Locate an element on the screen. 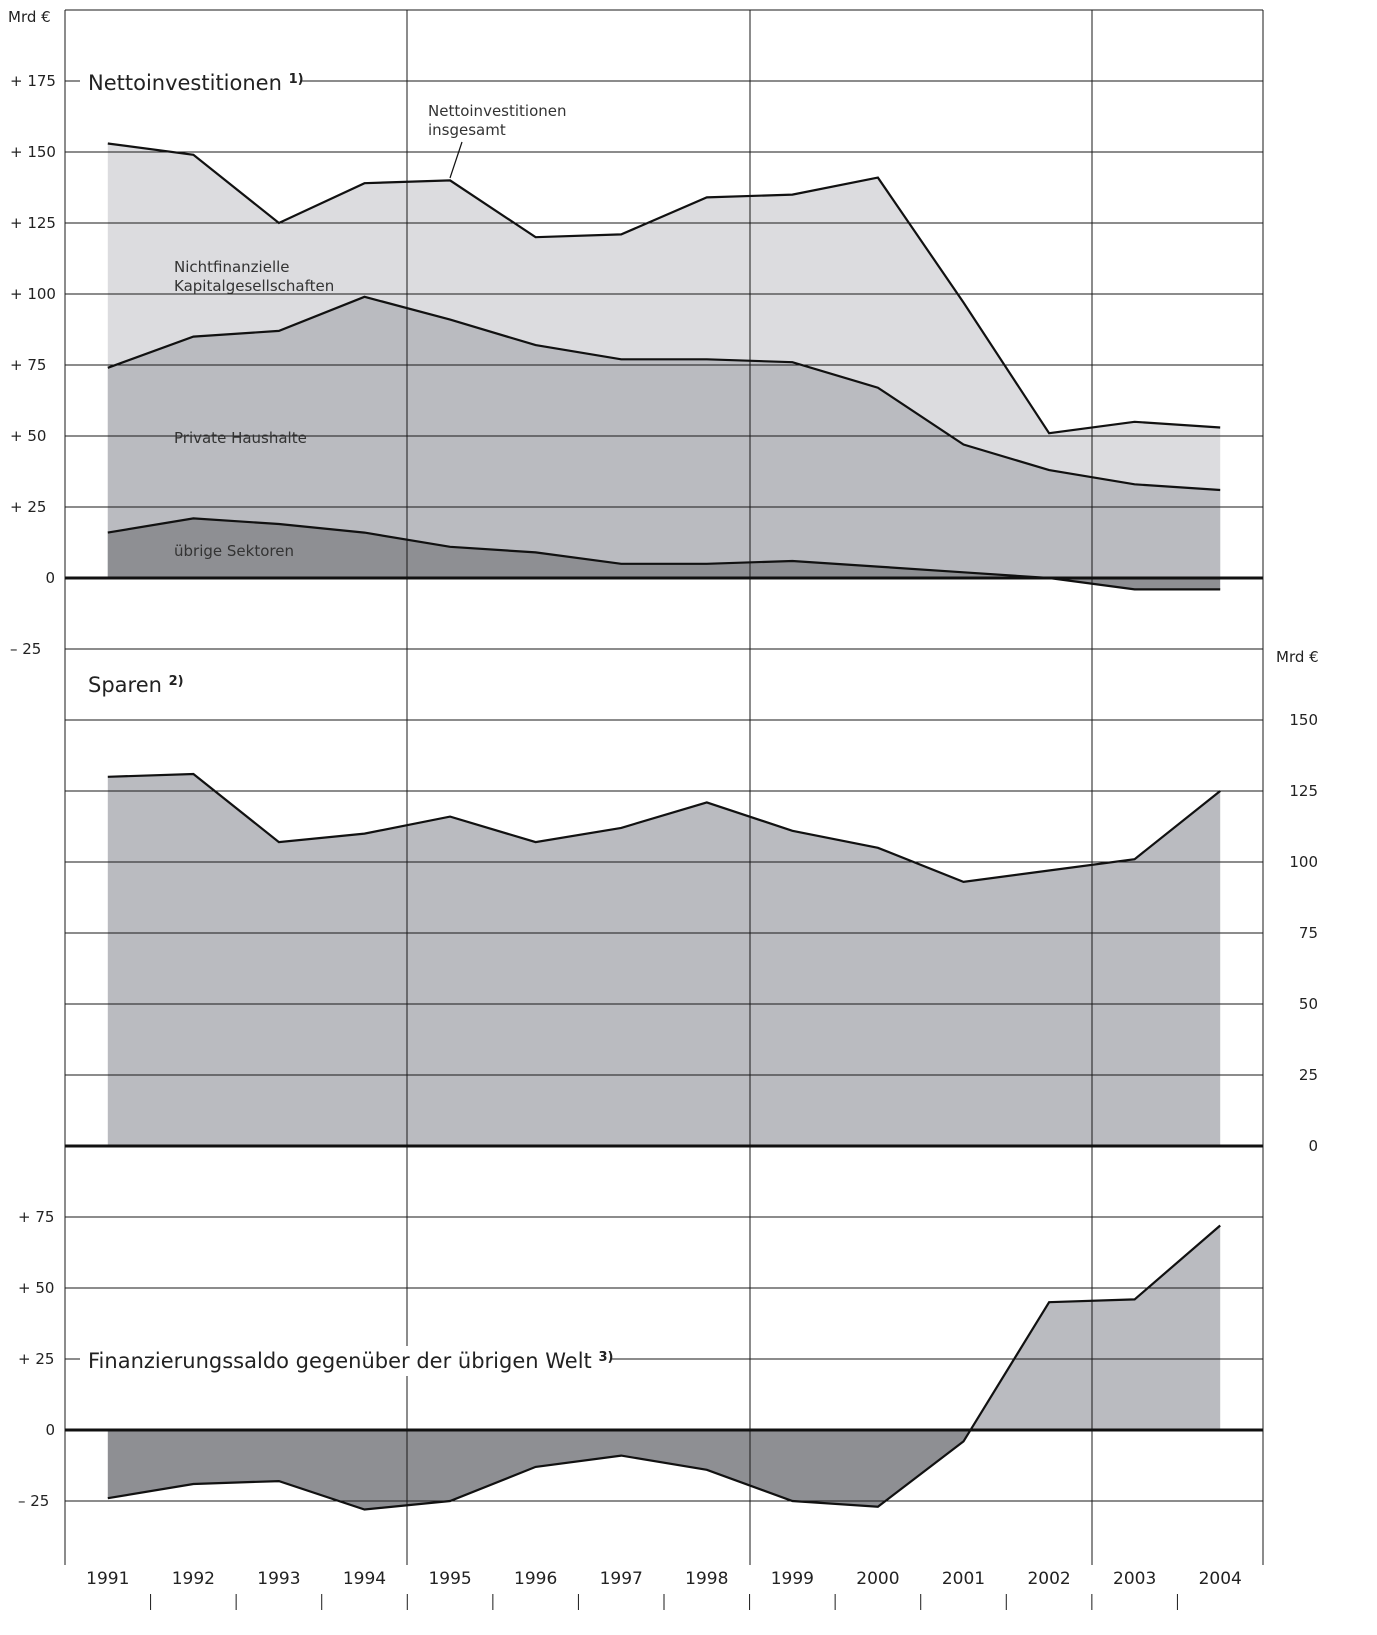  annotation-total: Nettoinvestitionen is located at coordinates (497, 111).